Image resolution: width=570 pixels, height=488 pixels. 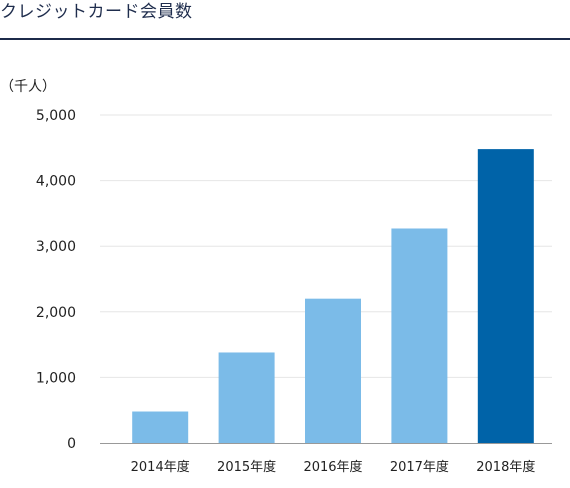 I want to click on y-tick-label: 1,000, so click(x=56, y=378).